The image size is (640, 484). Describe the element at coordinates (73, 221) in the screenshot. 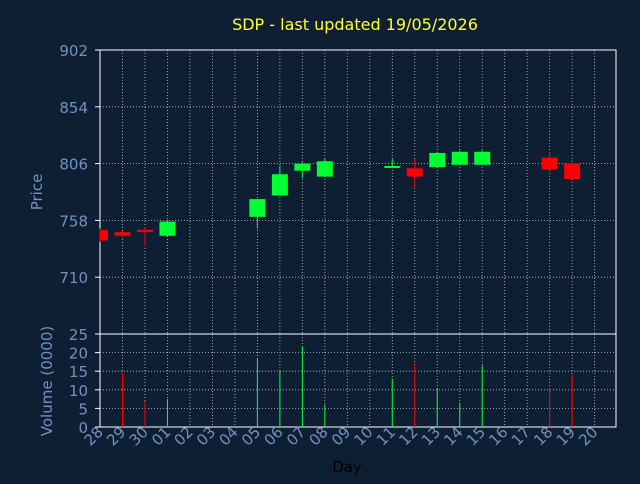

I see `price-tick-label: 758` at that location.